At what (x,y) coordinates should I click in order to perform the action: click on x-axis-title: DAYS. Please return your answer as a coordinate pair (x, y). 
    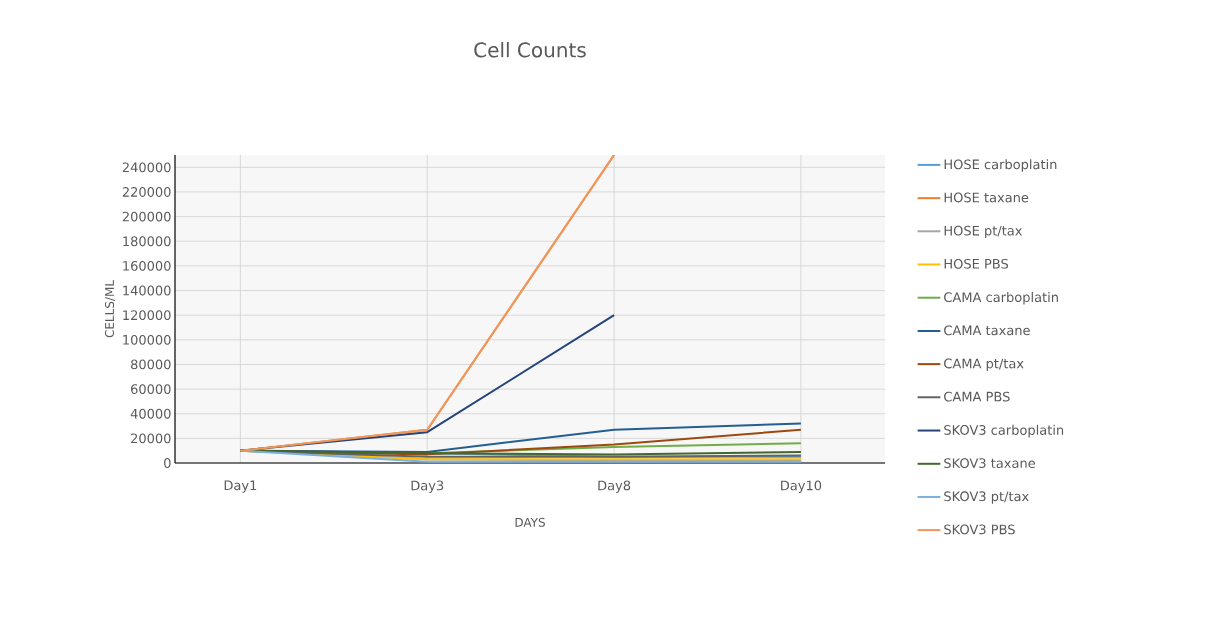
    Looking at the image, I should click on (530, 522).